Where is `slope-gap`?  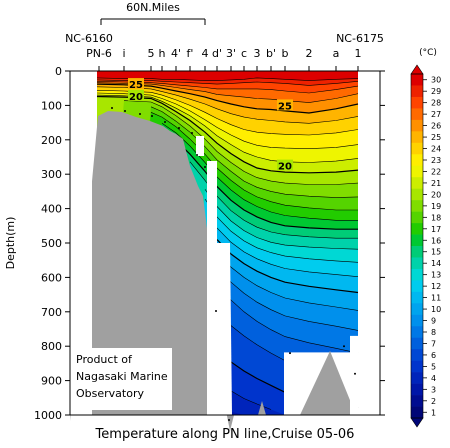 slope-gap is located at coordinates (200, 146).